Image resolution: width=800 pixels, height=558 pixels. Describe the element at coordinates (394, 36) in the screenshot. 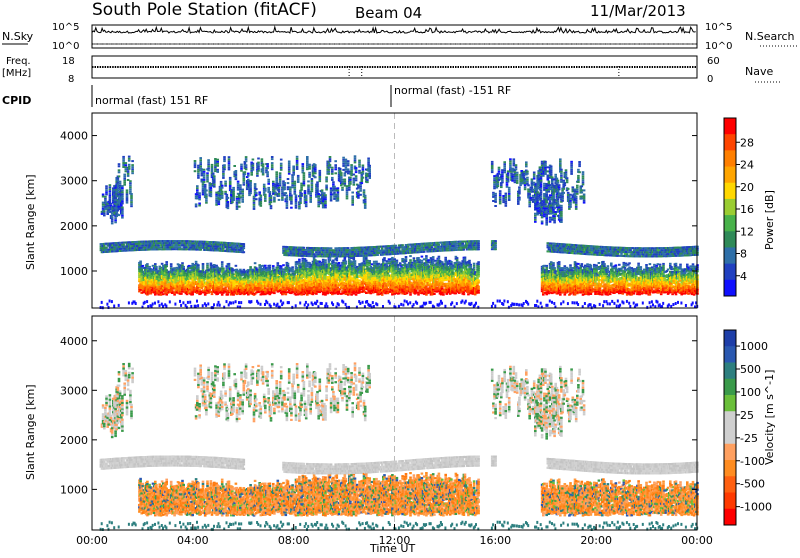

I see `nsky-panel-frame` at that location.